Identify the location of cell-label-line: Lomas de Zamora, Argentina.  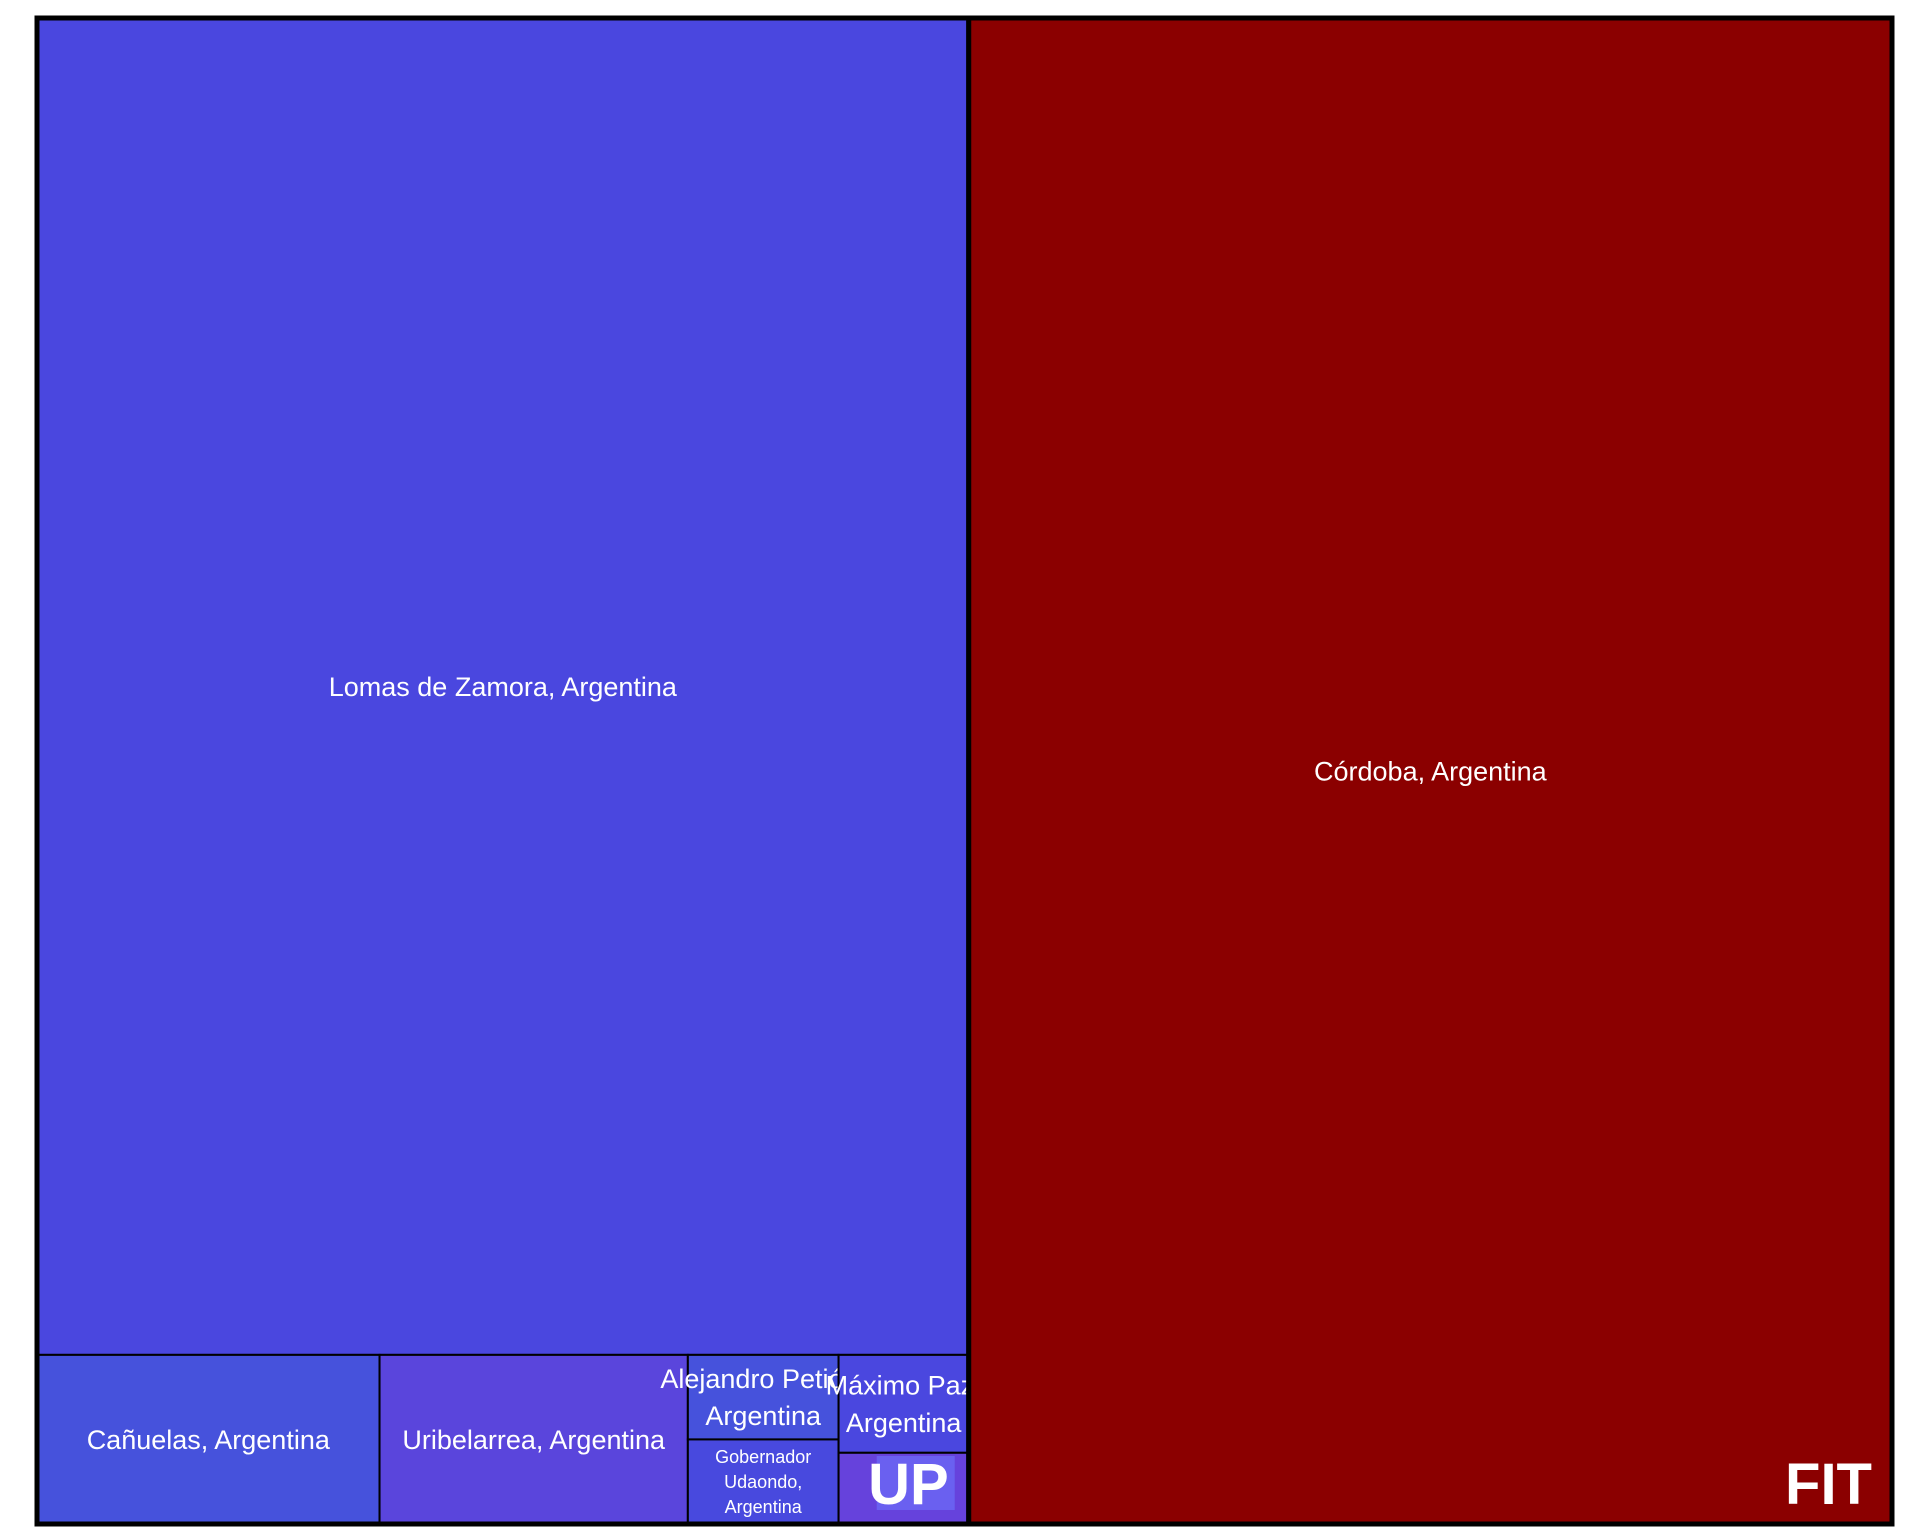
(503, 687).